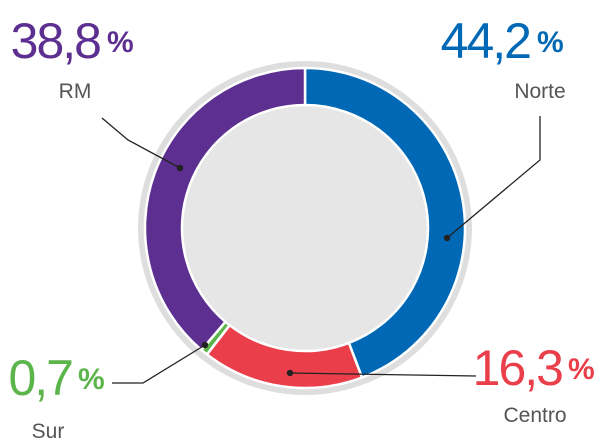 The width and height of the screenshot is (610, 441). I want to click on value-label: 38,8, so click(56, 41).